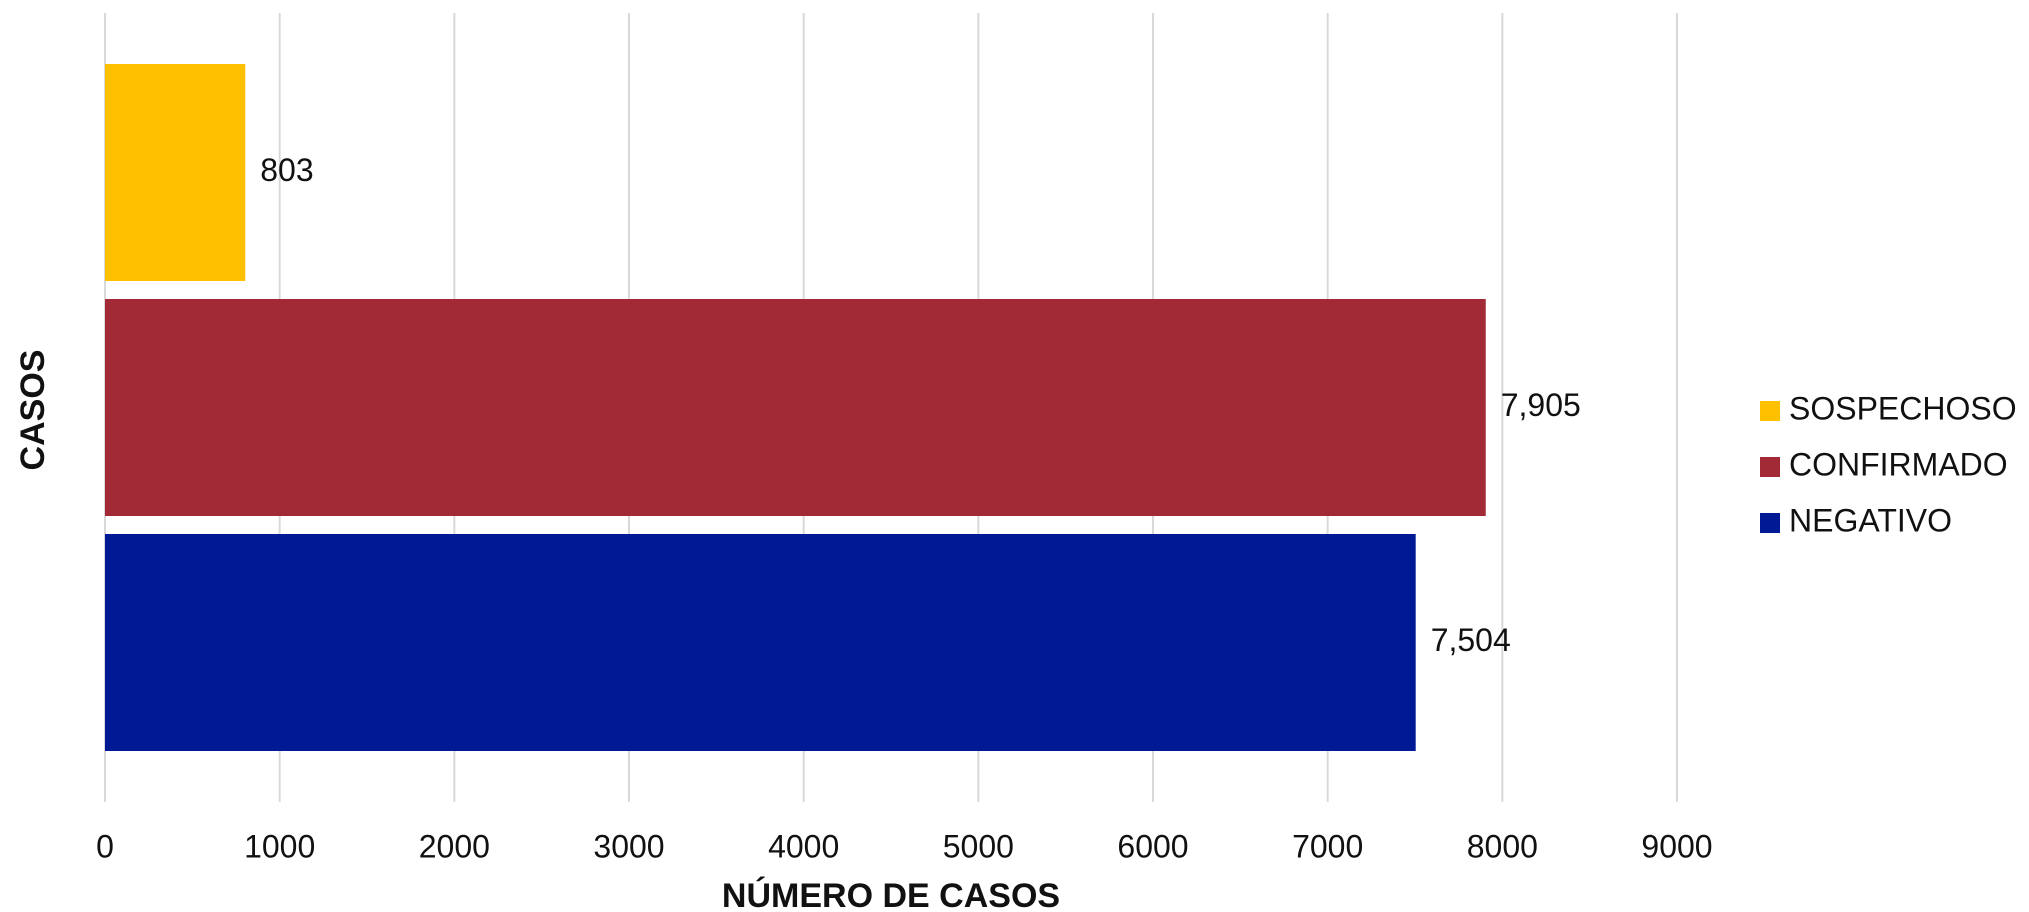 The width and height of the screenshot is (2029, 912). What do you see at coordinates (1676, 846) in the screenshot?
I see `x-tick-label: 9000` at bounding box center [1676, 846].